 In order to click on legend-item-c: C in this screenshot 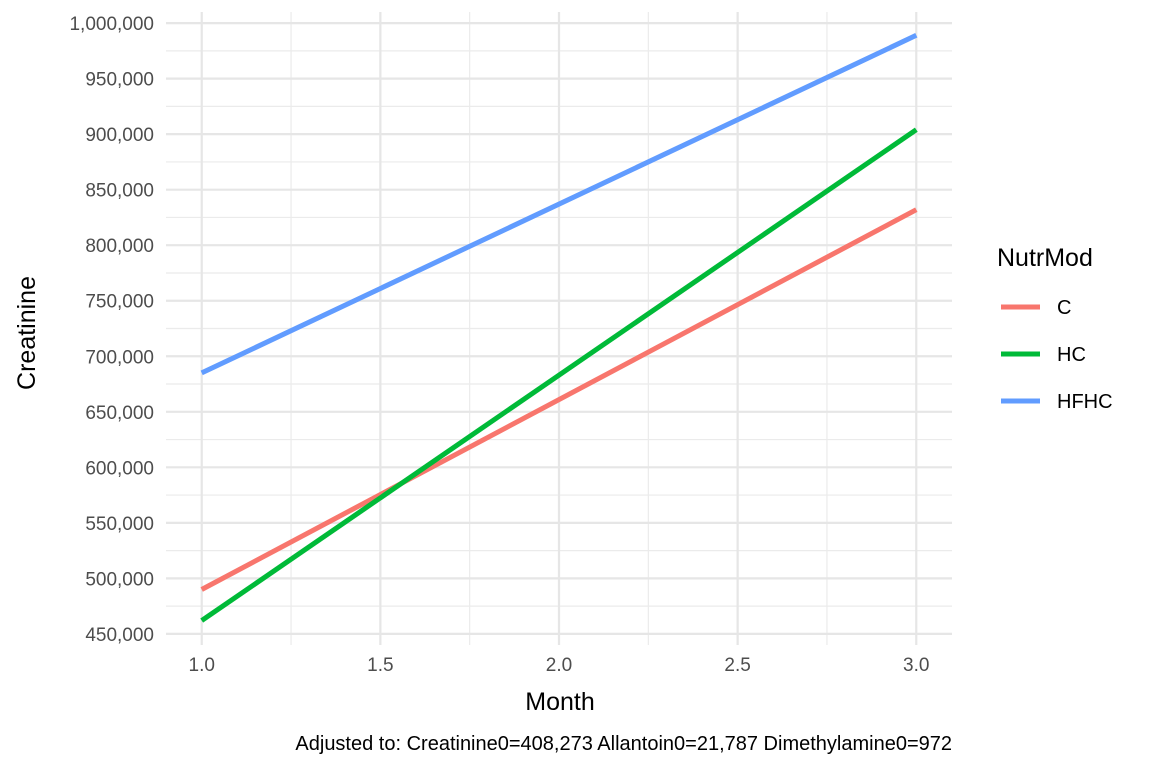, I will do `click(1036, 308)`.